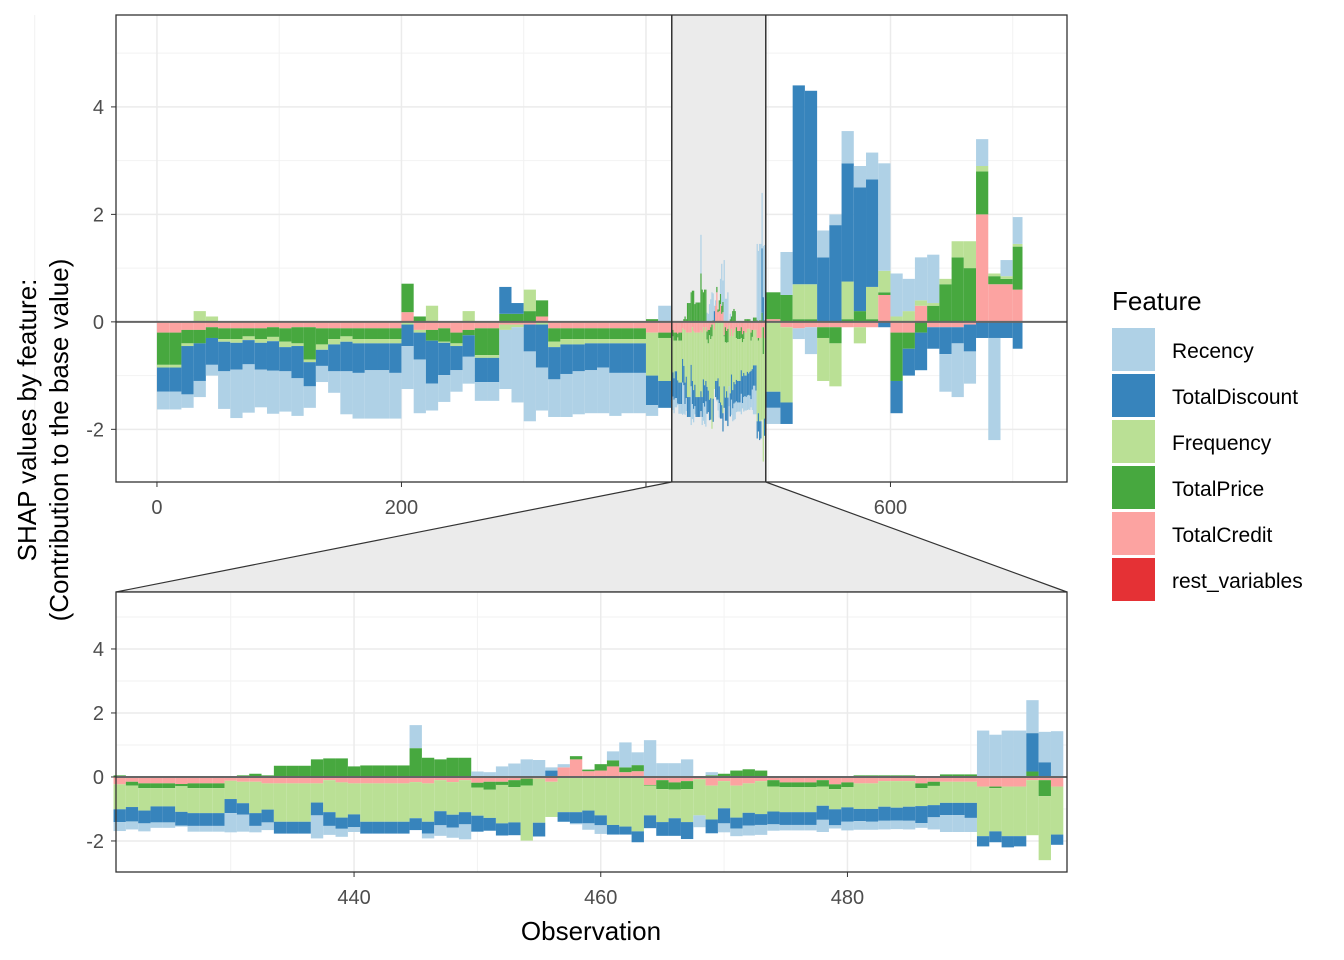  I want to click on legend-item-TotalDiscount: TotalDiscount, so click(1205, 395).